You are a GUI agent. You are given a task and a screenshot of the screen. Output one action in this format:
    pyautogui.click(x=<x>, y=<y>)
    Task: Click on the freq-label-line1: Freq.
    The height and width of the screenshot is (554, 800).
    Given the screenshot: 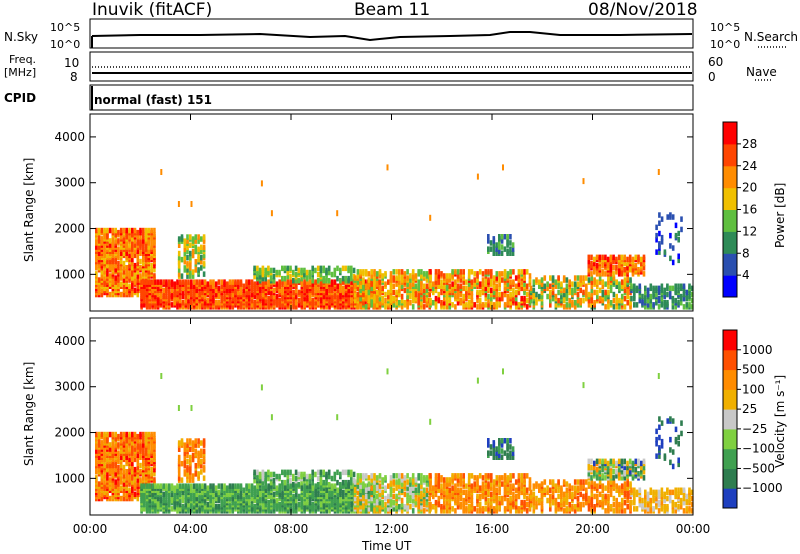 What is the action you would take?
    pyautogui.click(x=23, y=59)
    